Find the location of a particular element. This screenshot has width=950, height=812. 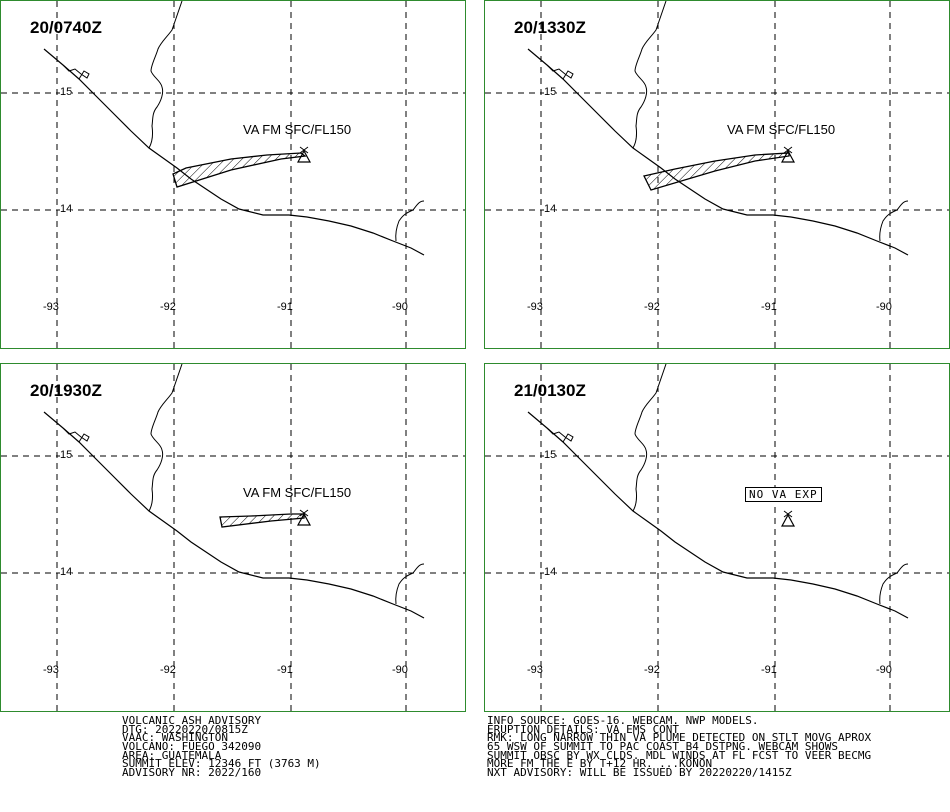

advisory-line: SUMMIT ELEV: 12346 FT (3763 M) is located at coordinates (221, 764).